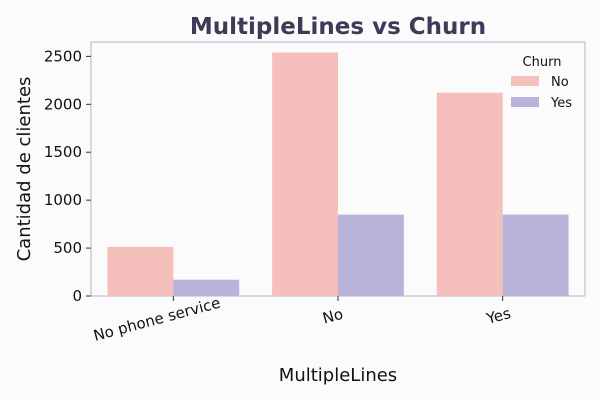  I want to click on legend-swatch-no, so click(525, 81).